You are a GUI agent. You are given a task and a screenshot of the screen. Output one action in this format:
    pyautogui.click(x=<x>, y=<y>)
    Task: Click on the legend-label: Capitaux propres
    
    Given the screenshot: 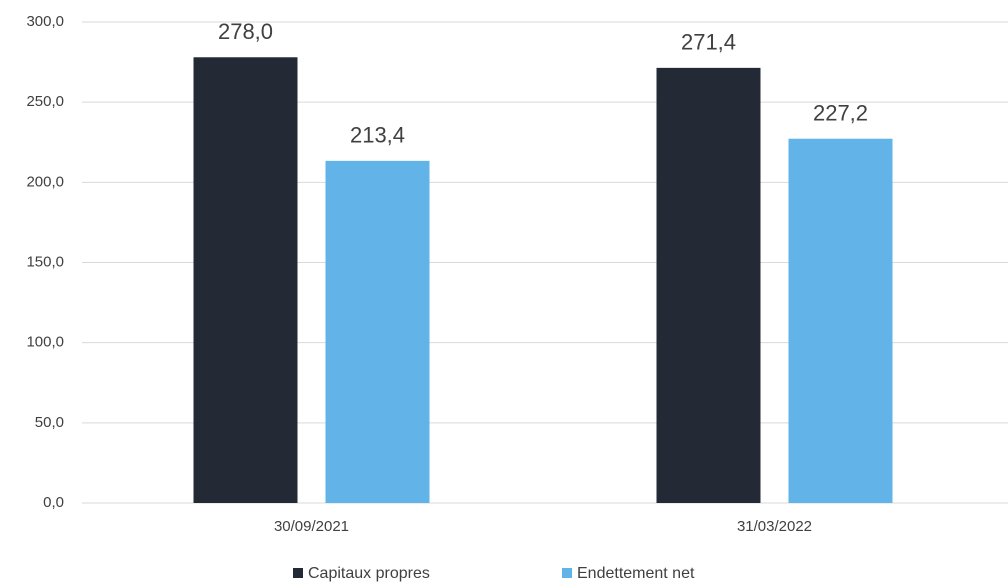 What is the action you would take?
    pyautogui.click(x=369, y=573)
    